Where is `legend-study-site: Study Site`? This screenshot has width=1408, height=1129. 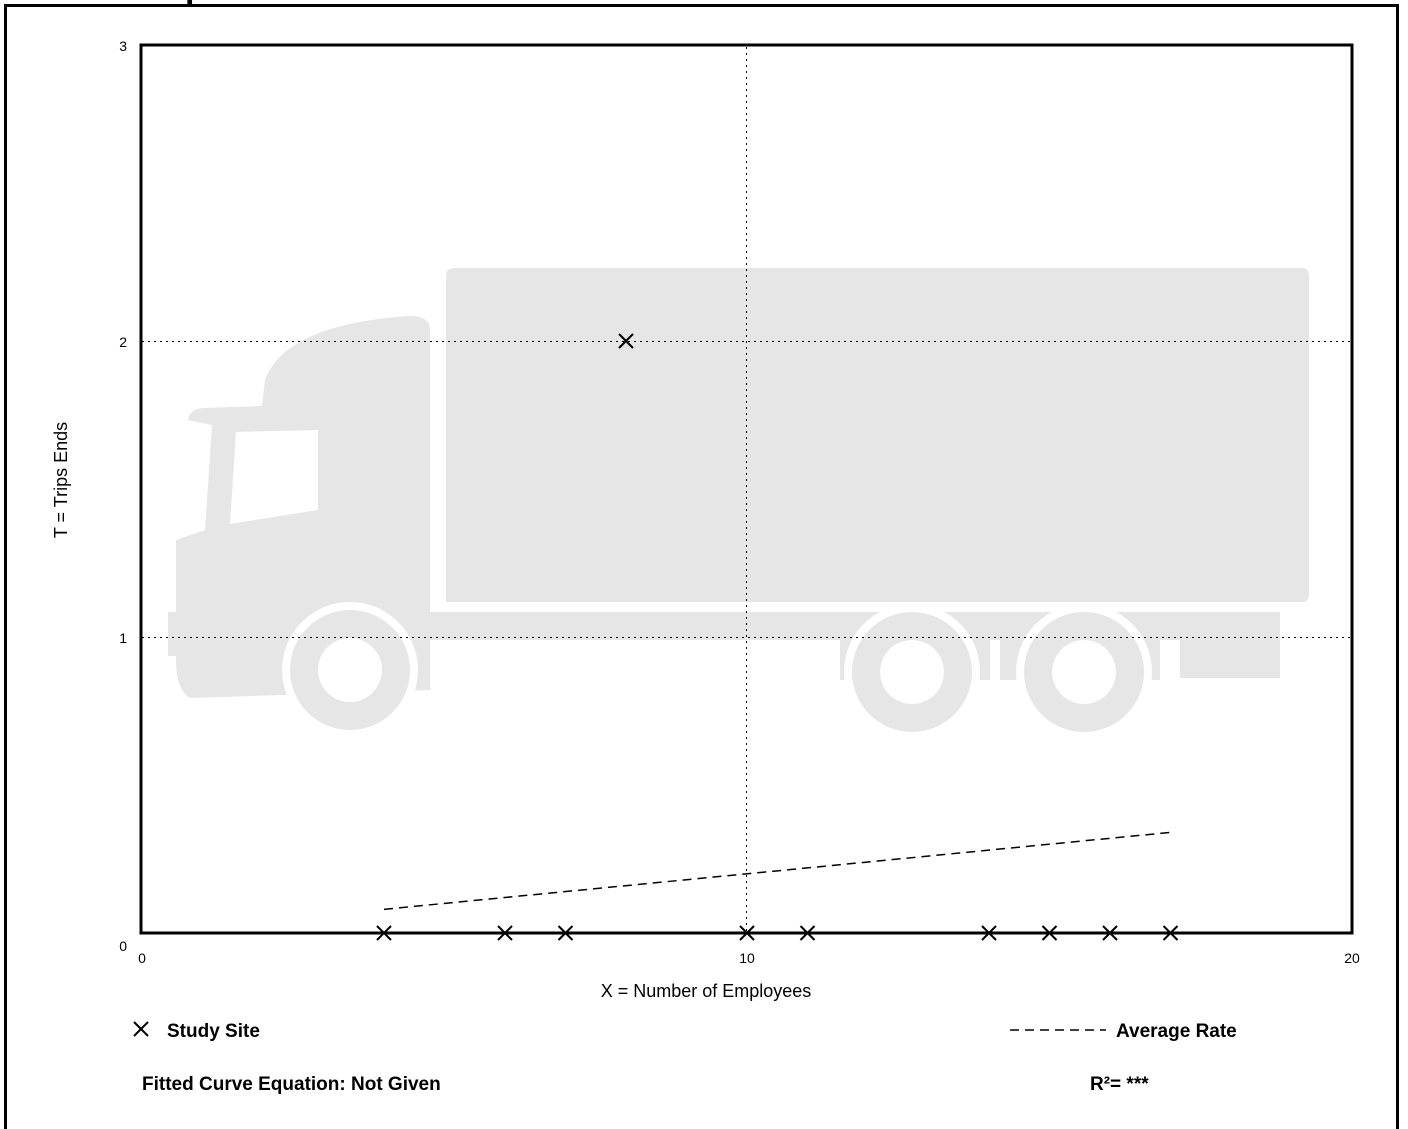
legend-study-site: Study Site is located at coordinates (196, 1031).